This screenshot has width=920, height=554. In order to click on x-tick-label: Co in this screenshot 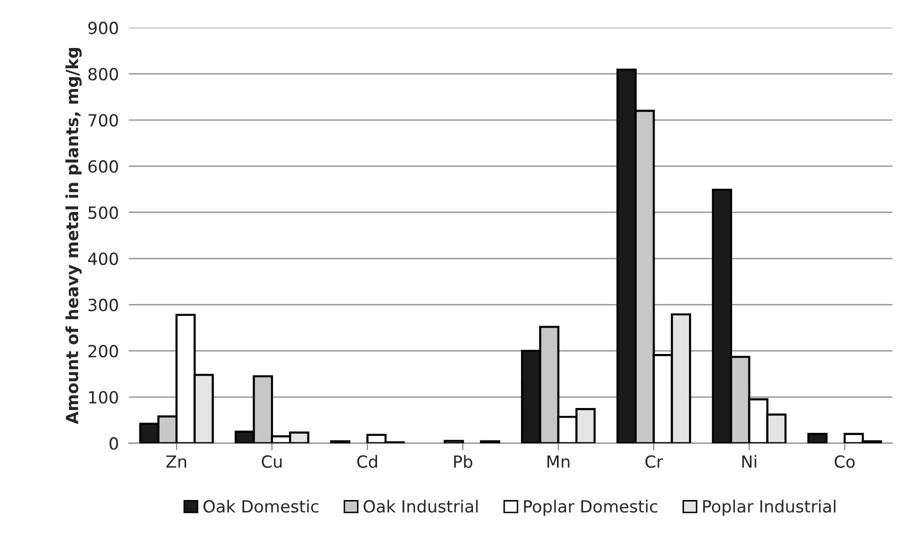, I will do `click(844, 461)`.